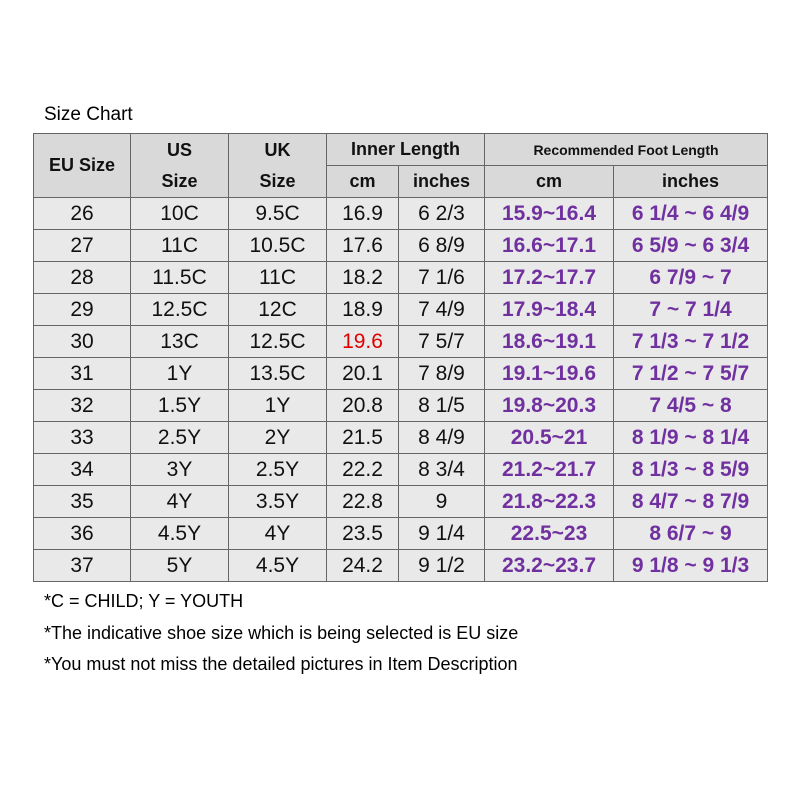 This screenshot has width=800, height=800. I want to click on header-cell: cm, so click(549, 181).